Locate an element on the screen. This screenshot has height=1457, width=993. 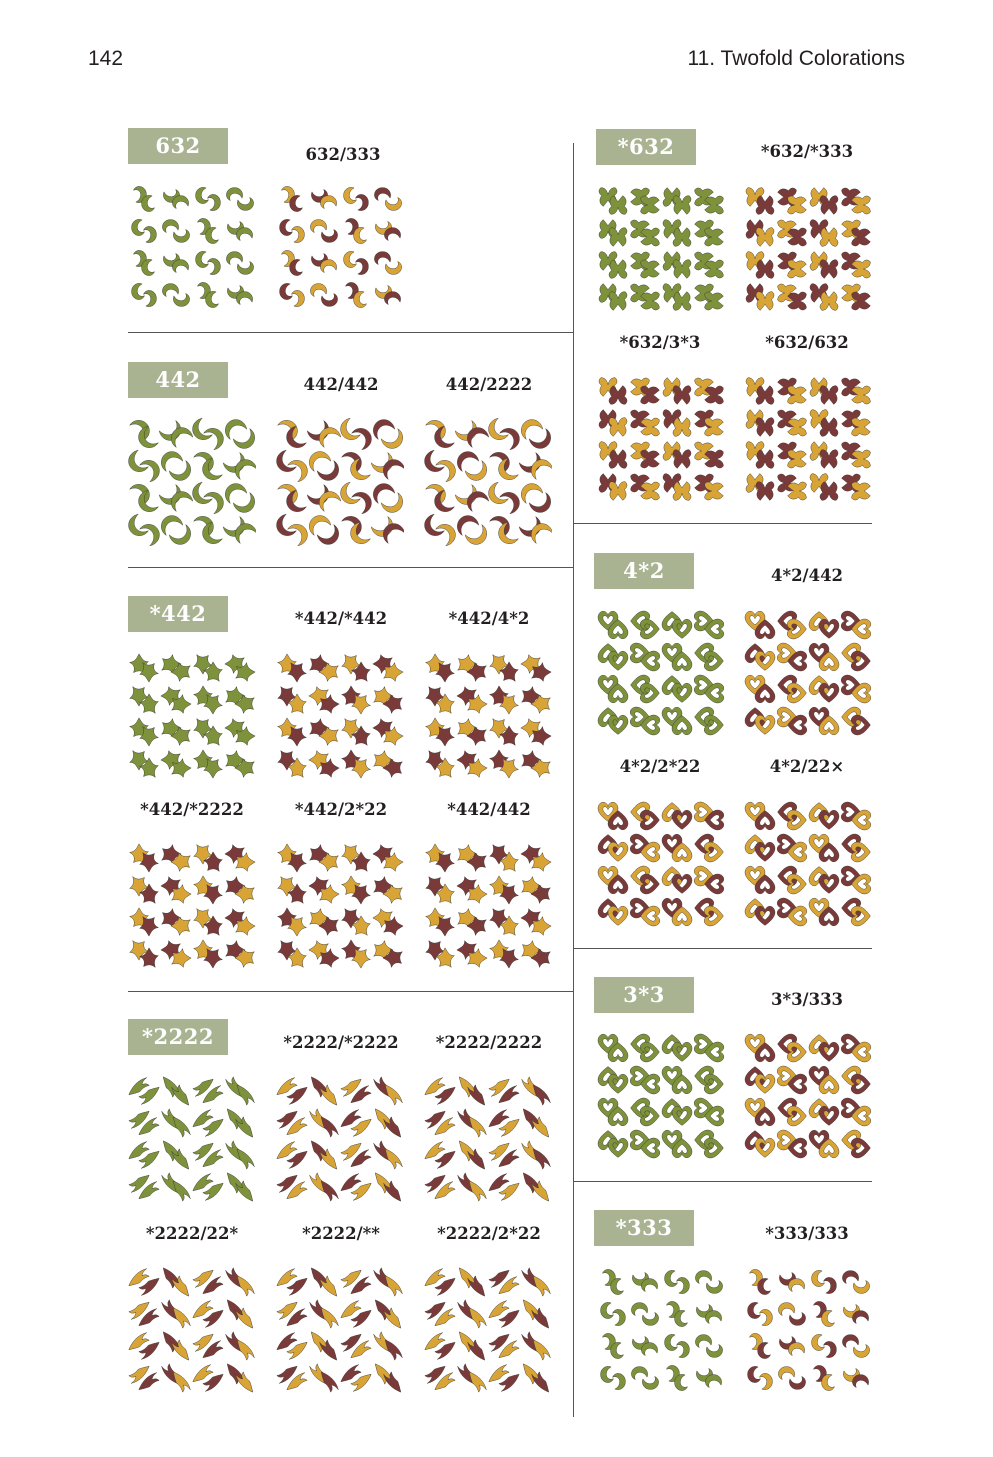
caption-442-2222: 442/2222 is located at coordinates (489, 384).